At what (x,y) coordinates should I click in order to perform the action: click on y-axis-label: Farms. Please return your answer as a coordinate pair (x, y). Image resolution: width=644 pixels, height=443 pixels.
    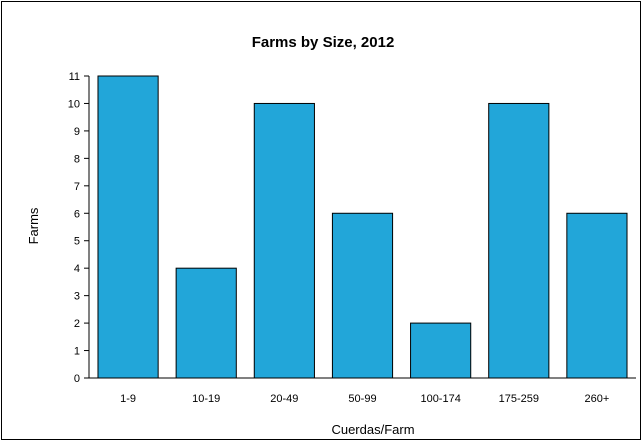
    Looking at the image, I should click on (33, 225).